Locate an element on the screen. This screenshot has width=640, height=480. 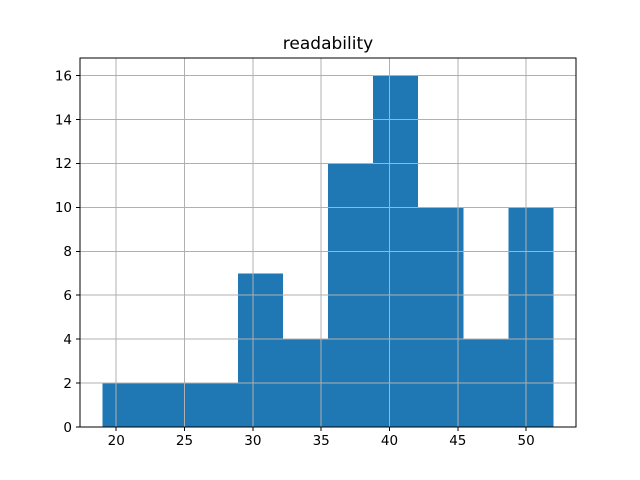
y-tick-label: 12 is located at coordinates (63, 164).